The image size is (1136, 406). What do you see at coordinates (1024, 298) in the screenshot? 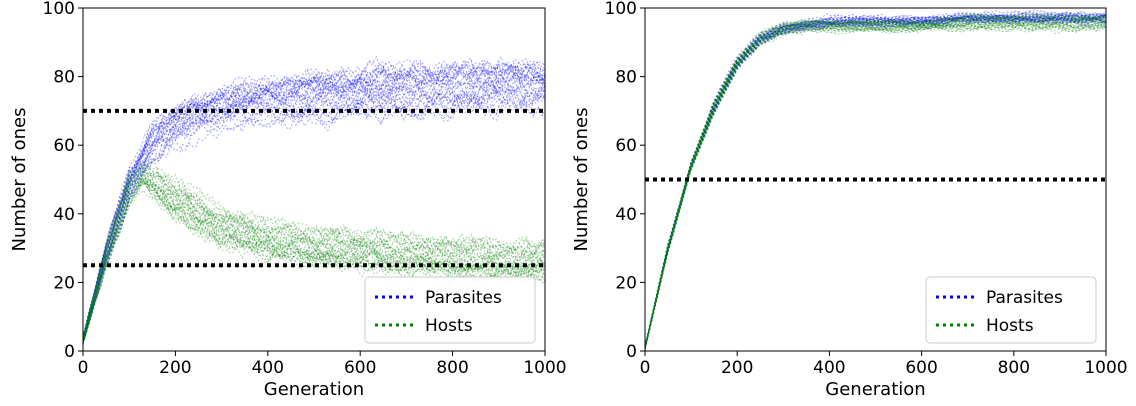
I see `legend-label-parasites: Parasites` at bounding box center [1024, 298].